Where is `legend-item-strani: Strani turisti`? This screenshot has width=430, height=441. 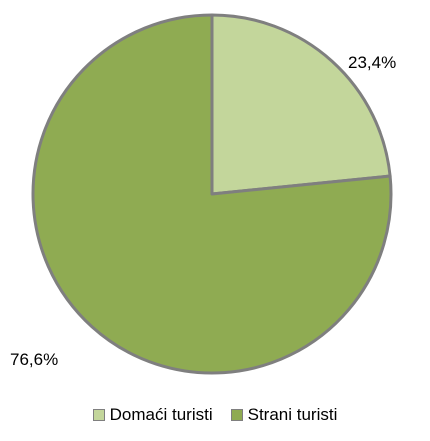 legend-item-strani: Strani turisti is located at coordinates (284, 415).